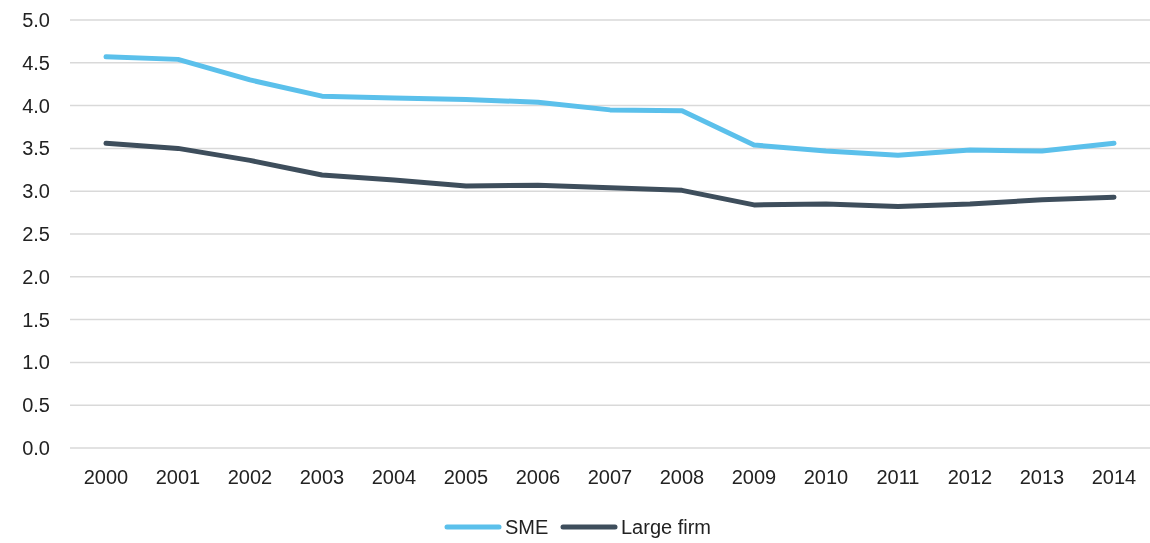 The width and height of the screenshot is (1150, 543). Describe the element at coordinates (36, 105) in the screenshot. I see `y-tick-label: 4.0` at that location.